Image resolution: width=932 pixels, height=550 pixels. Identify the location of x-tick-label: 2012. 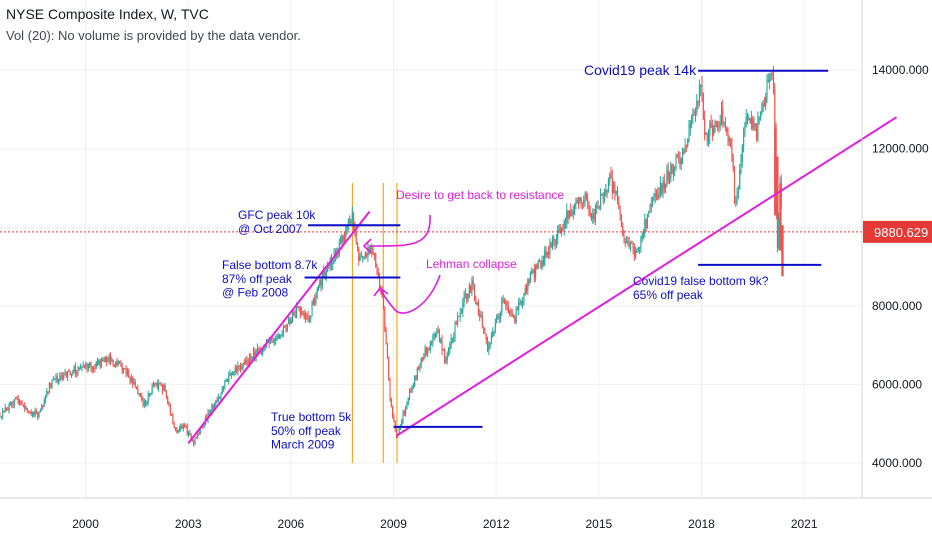
(496, 524).